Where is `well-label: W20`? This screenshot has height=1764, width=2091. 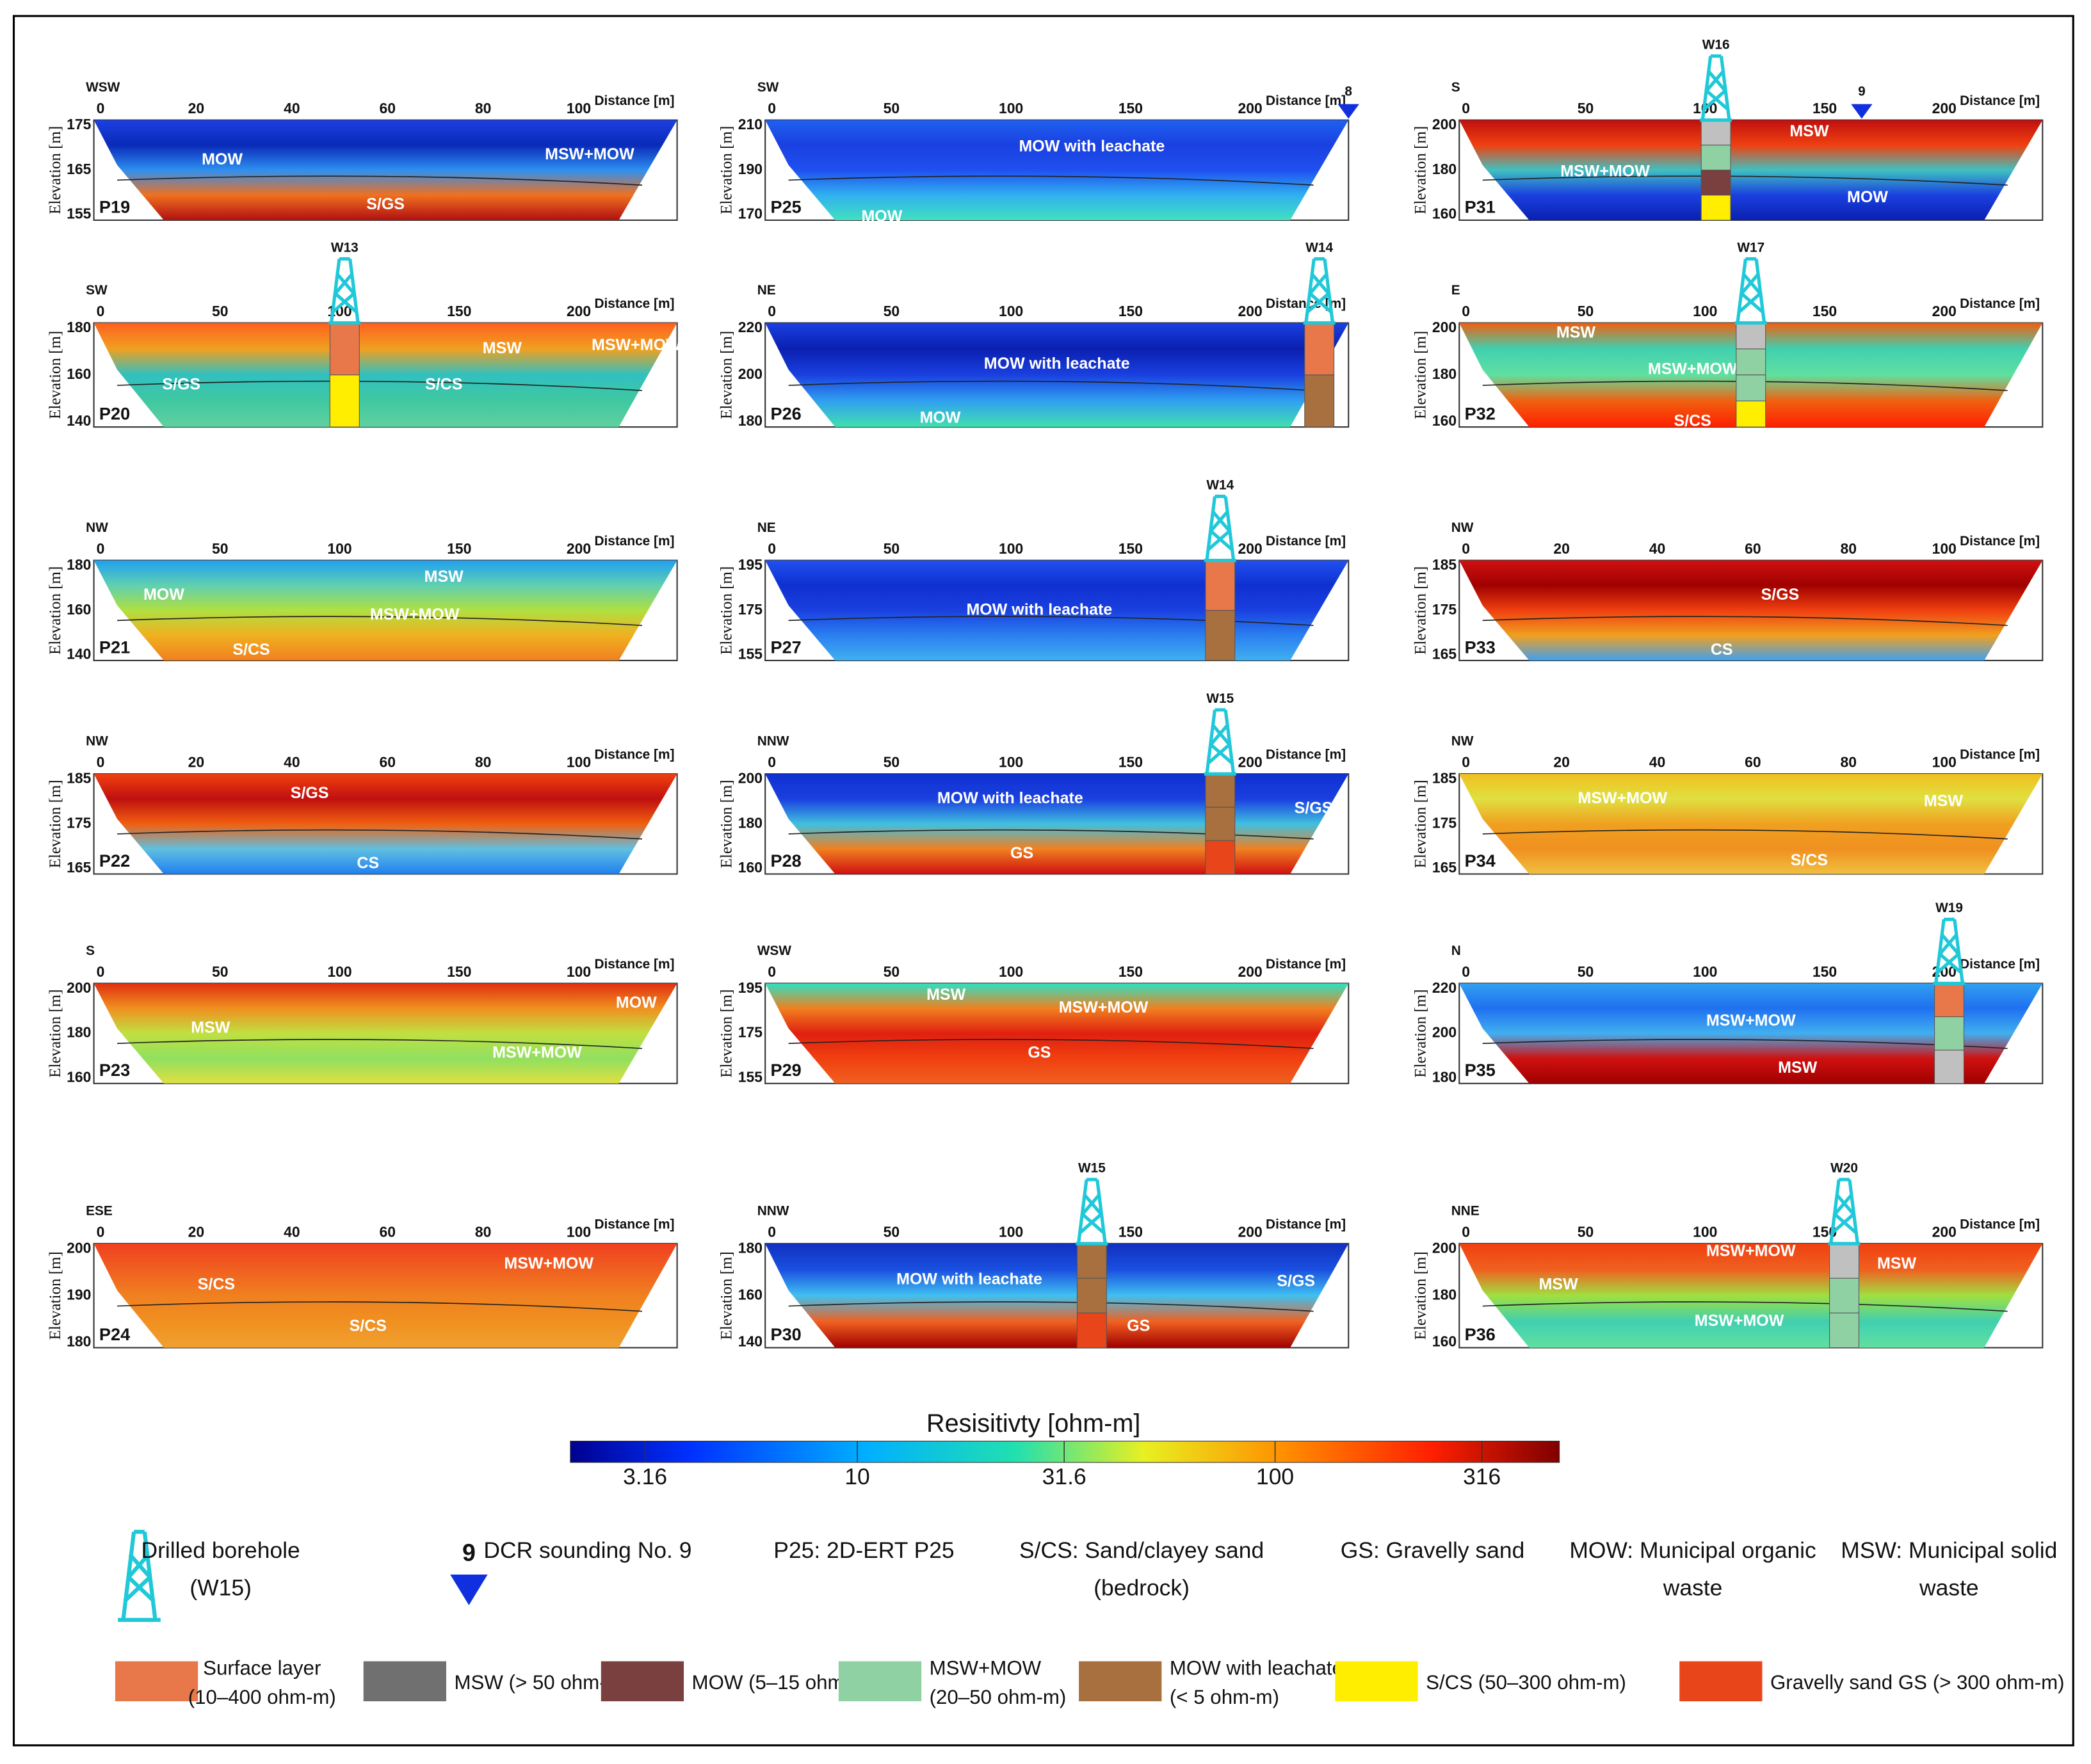 well-label: W20 is located at coordinates (1844, 1168).